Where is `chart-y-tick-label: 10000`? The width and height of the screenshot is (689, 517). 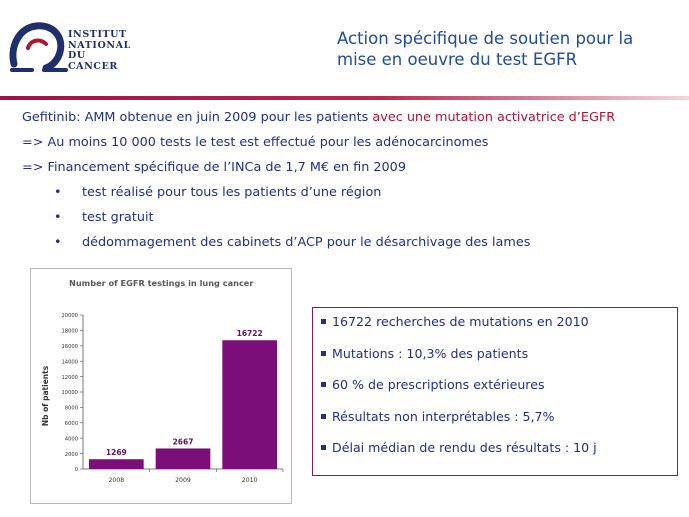 chart-y-tick-label: 10000 is located at coordinates (69, 393).